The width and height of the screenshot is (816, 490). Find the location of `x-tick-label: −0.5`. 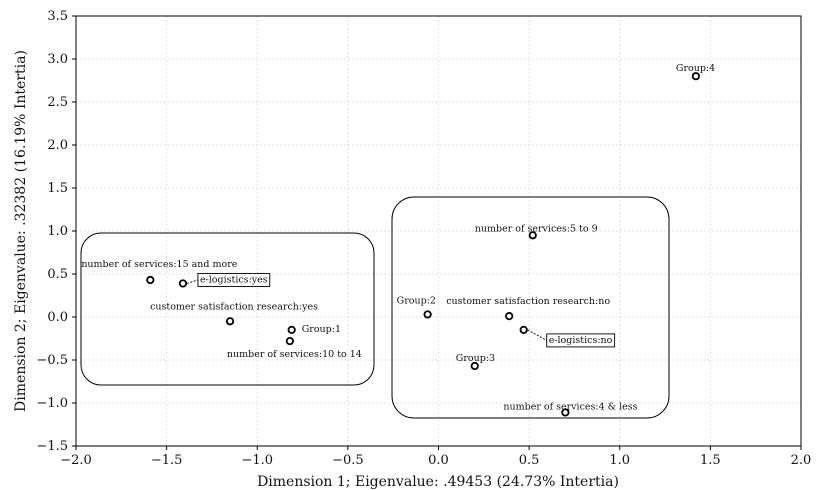

x-tick-label: −0.5 is located at coordinates (348, 460).